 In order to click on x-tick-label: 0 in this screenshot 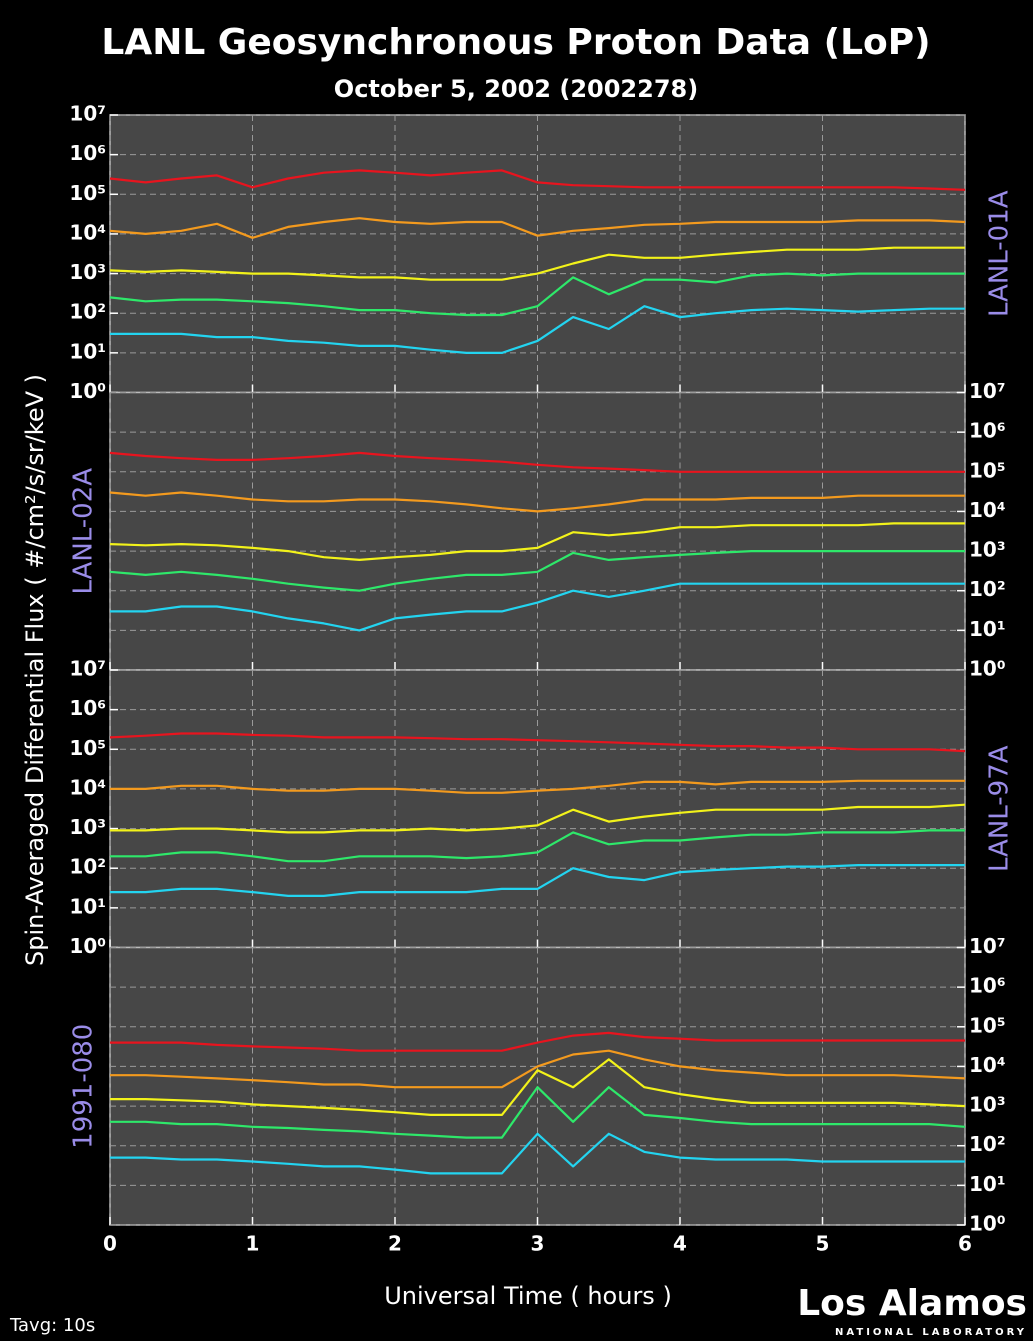, I will do `click(110, 1244)`.